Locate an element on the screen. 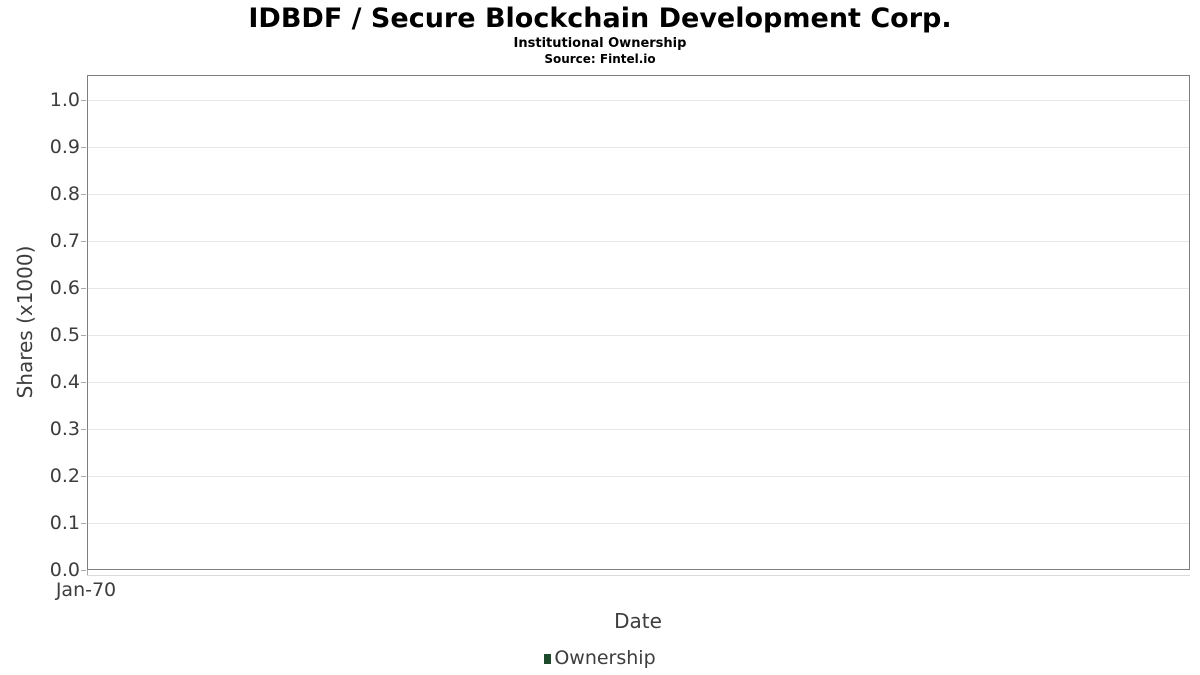 This screenshot has width=1200, height=675. chart-subtitle: Institutional Ownership is located at coordinates (600, 43).